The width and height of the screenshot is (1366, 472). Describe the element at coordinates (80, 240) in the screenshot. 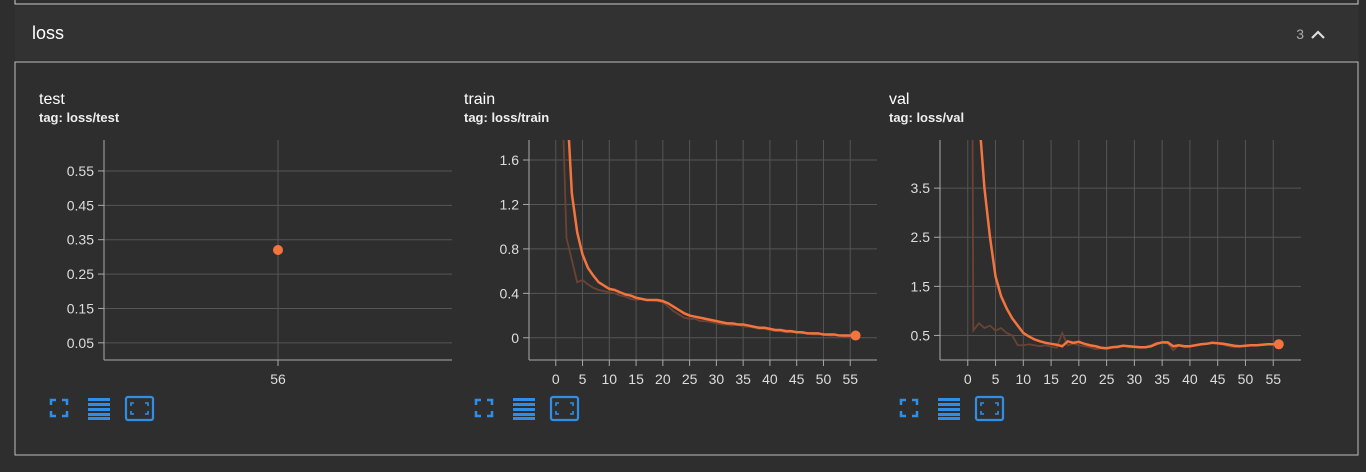

I see `y-tick-label: 0.35` at that location.